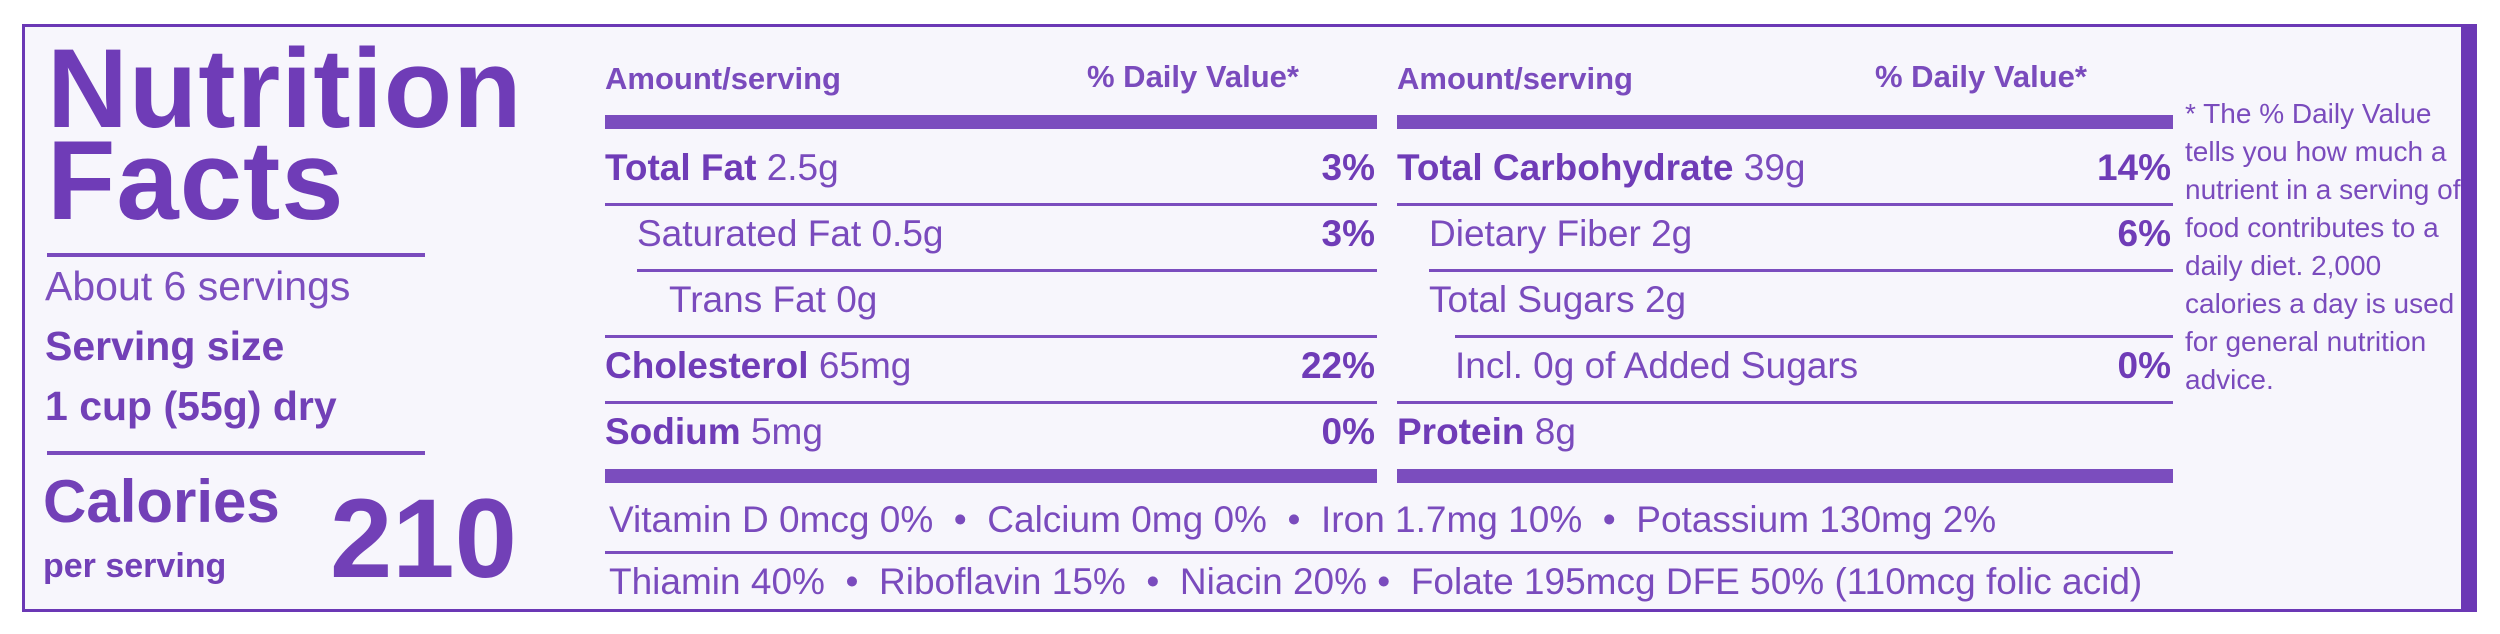  Describe the element at coordinates (423, 538) in the screenshot. I see `calories-value: 210` at that location.